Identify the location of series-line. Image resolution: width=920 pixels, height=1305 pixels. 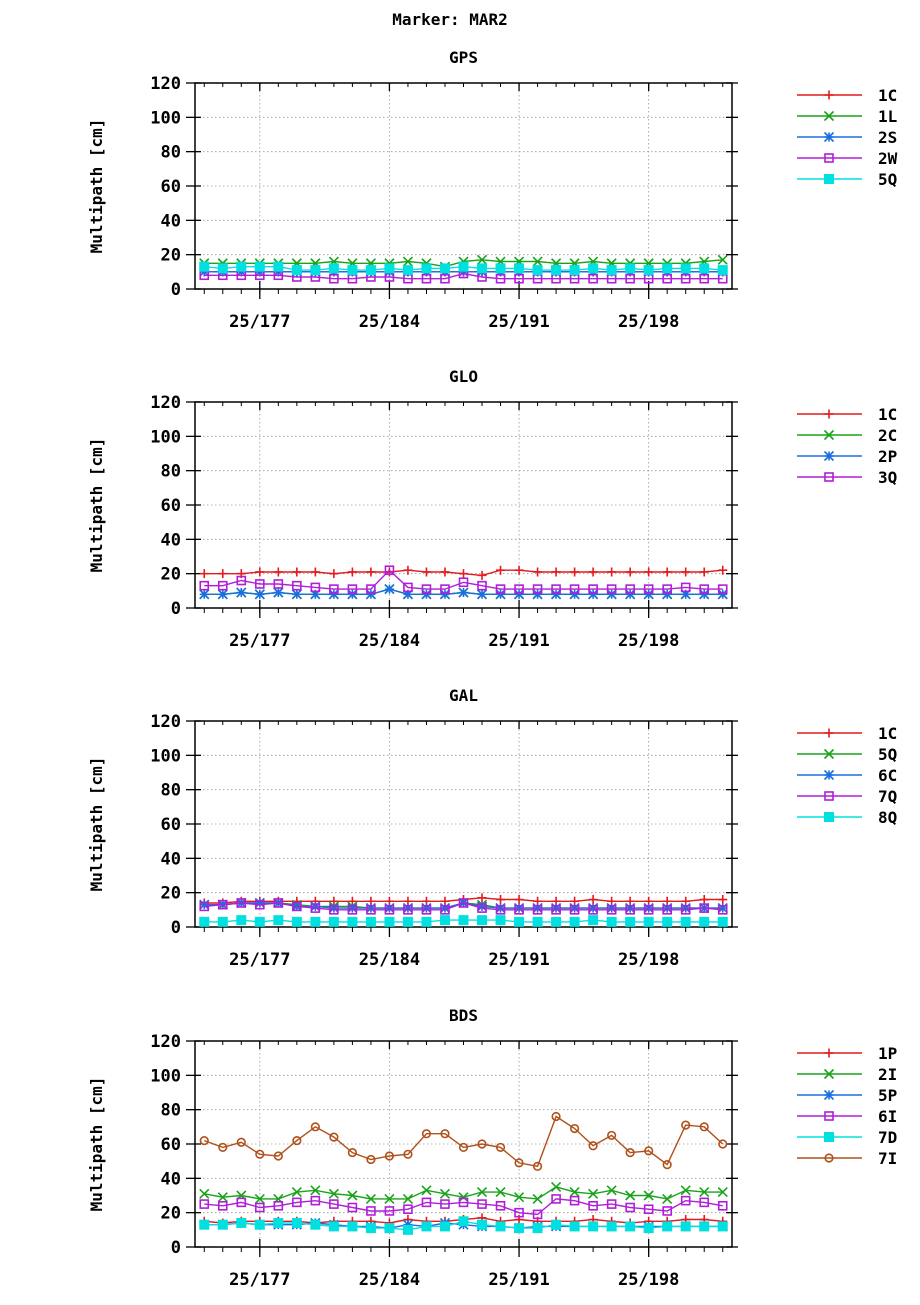
(464, 1141).